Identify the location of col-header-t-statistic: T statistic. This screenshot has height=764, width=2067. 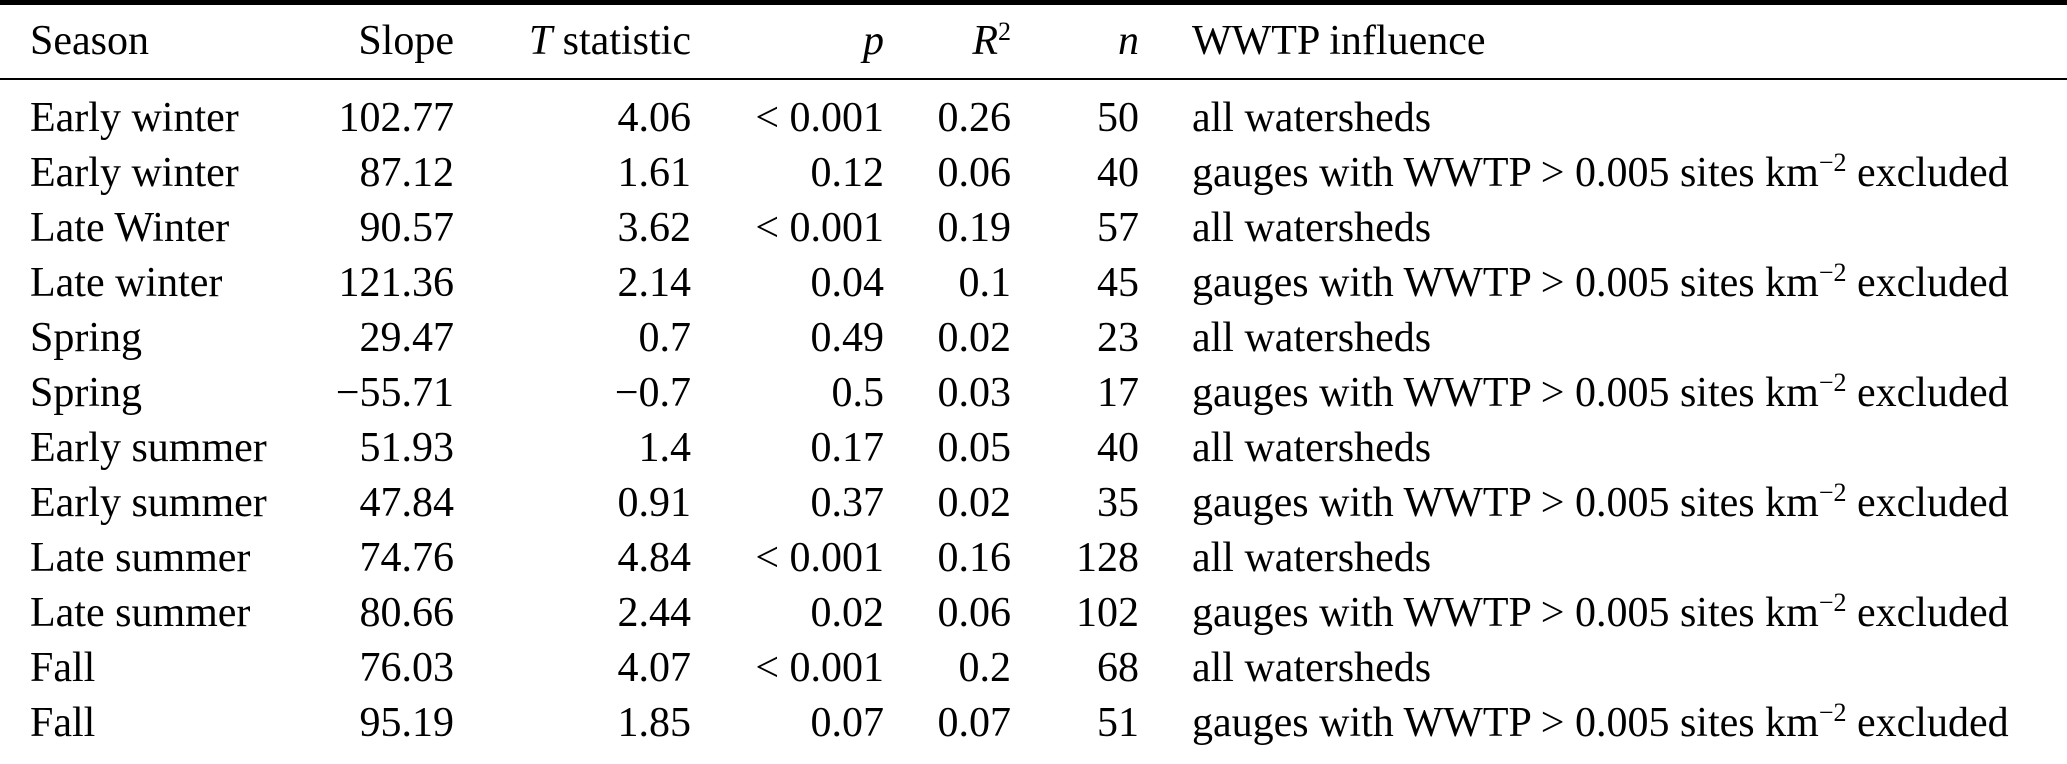
(573, 41).